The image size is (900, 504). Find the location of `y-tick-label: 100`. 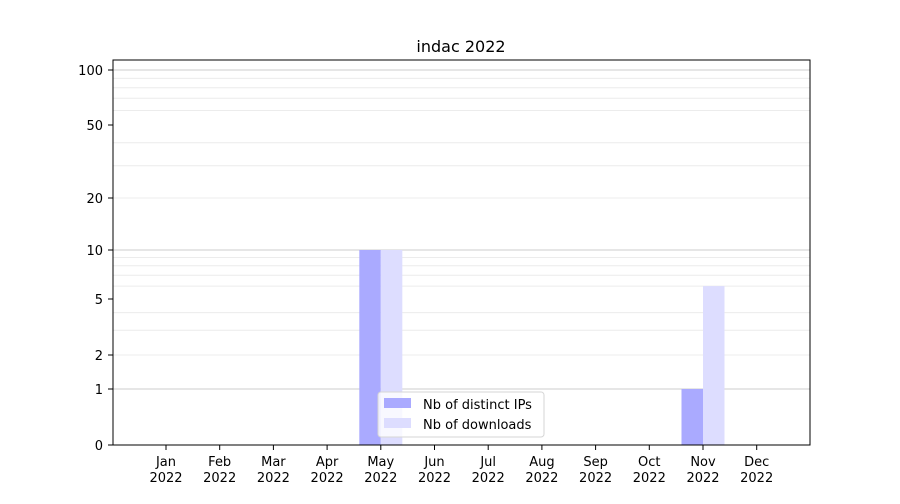

y-tick-label: 100 is located at coordinates (90, 71).